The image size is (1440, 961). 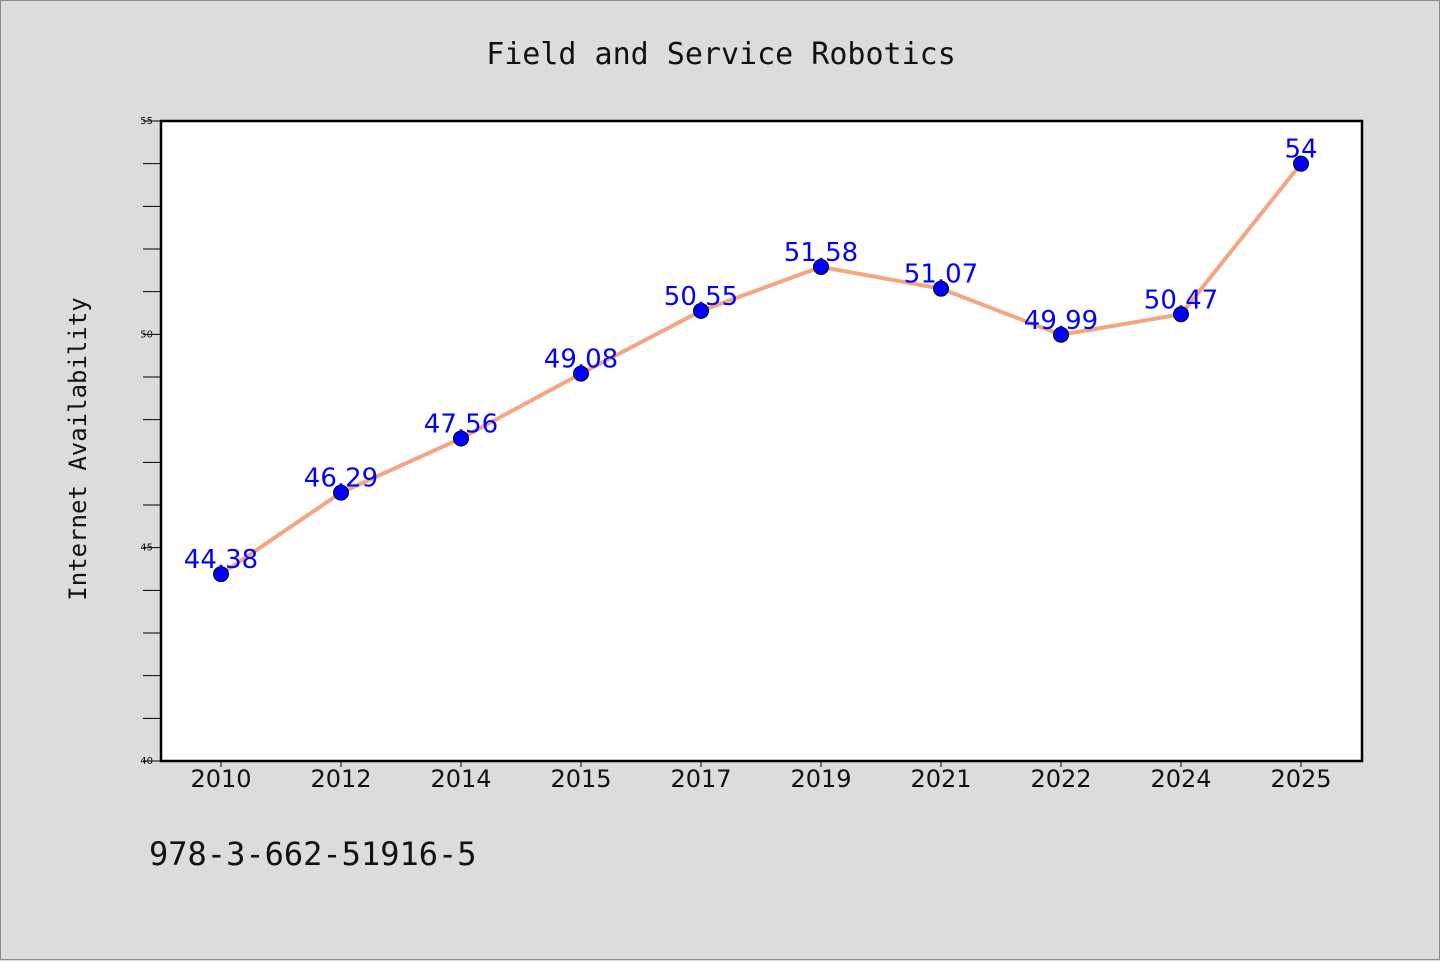 I want to click on x-tick-label: 2019, so click(x=820, y=779).